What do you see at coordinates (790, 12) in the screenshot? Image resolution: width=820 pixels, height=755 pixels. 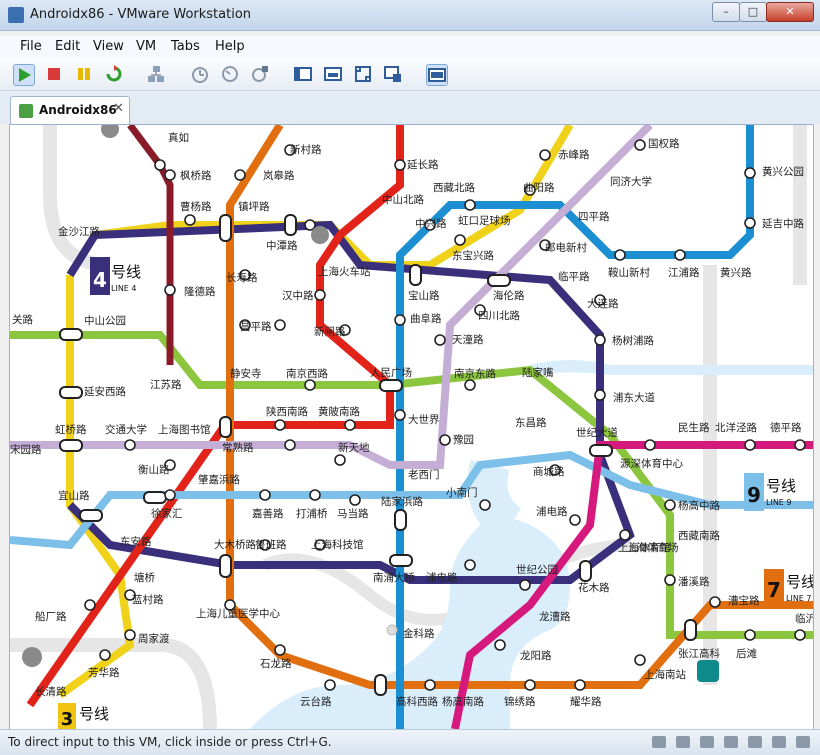 I see `close-button: ✕` at bounding box center [790, 12].